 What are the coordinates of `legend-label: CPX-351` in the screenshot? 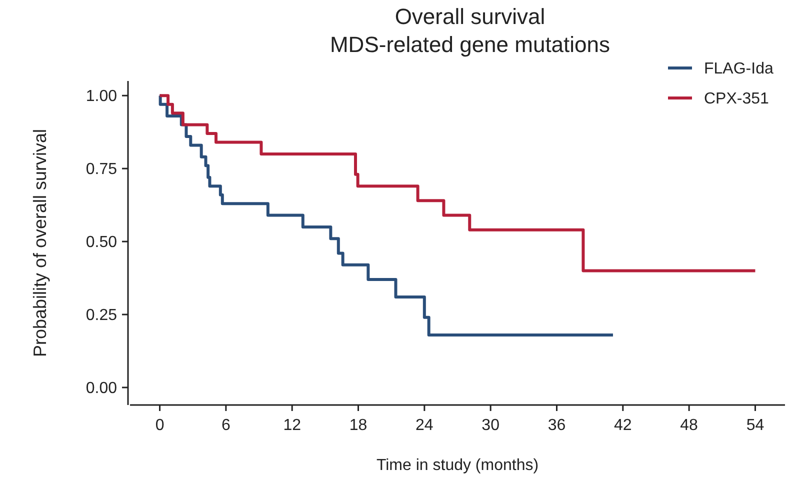 It's located at (737, 99).